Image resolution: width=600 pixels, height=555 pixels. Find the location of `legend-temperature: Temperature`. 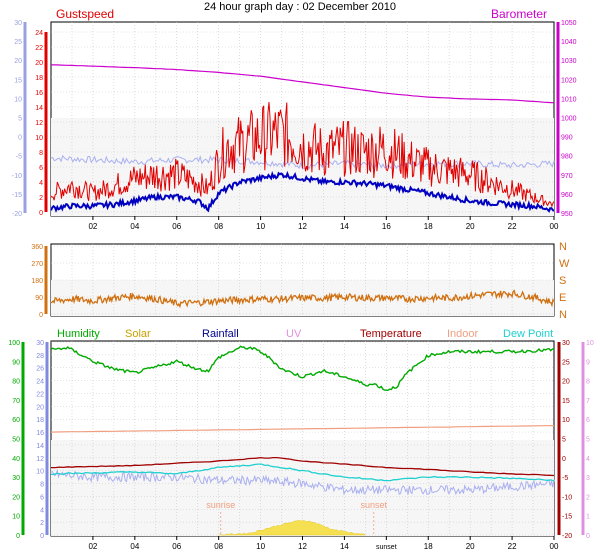

legend-temperature: Temperature is located at coordinates (391, 334).